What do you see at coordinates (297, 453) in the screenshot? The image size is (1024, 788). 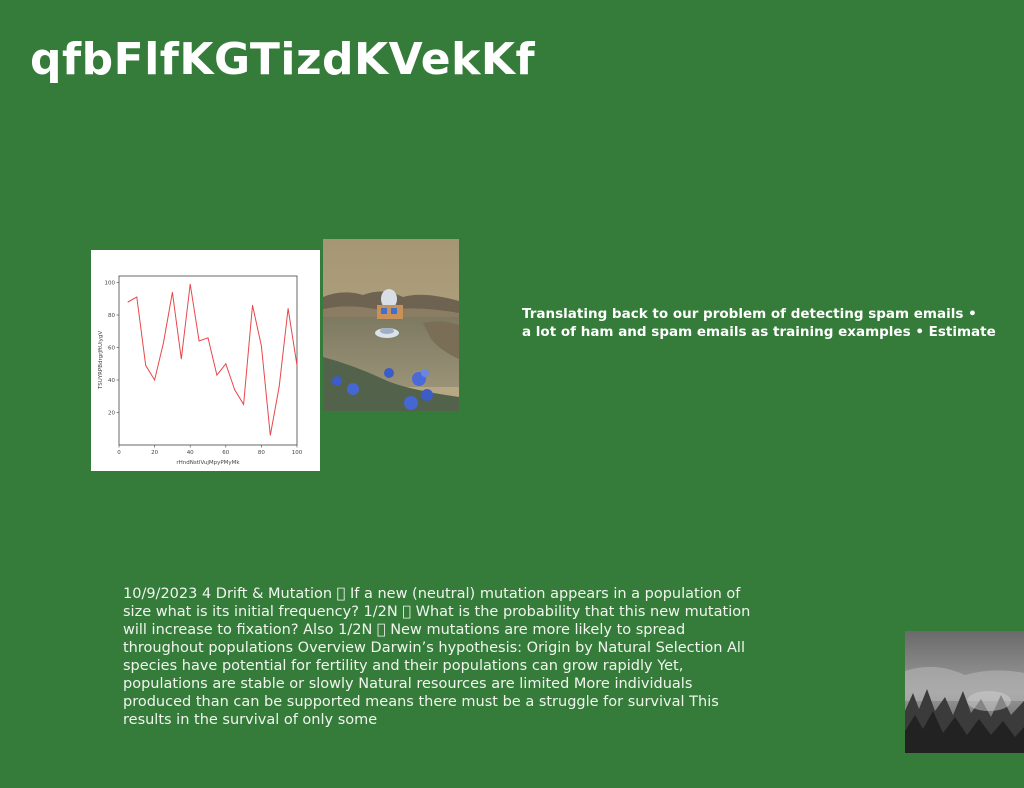 I see `x-tick-label: 100` at bounding box center [297, 453].